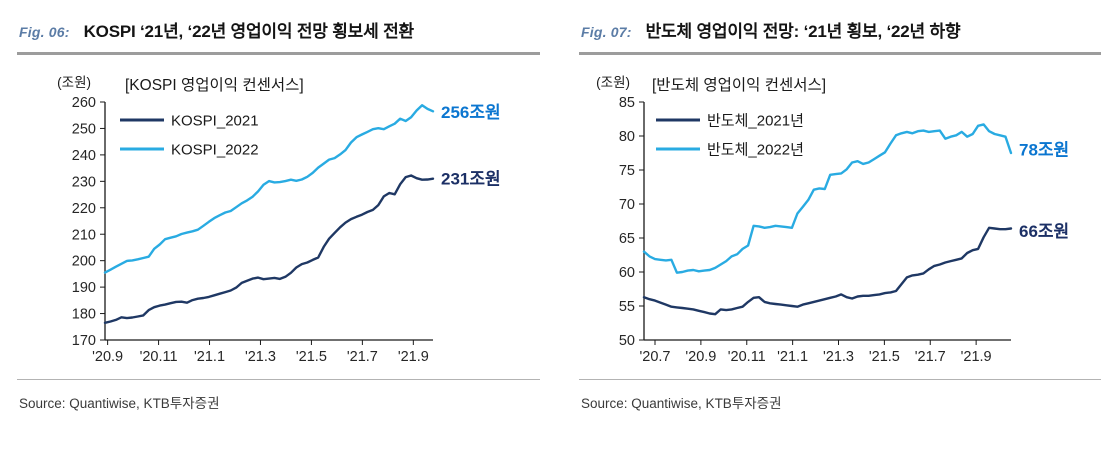  What do you see at coordinates (827, 198) in the screenshot?
I see `series-line-반도체_2022년` at bounding box center [827, 198].